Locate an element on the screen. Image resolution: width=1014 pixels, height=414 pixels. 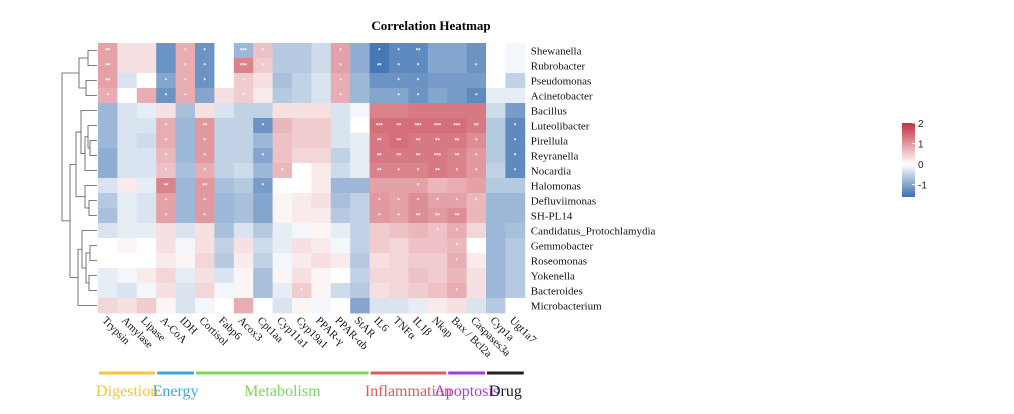
row-label: Microbacterium is located at coordinates (566, 307).